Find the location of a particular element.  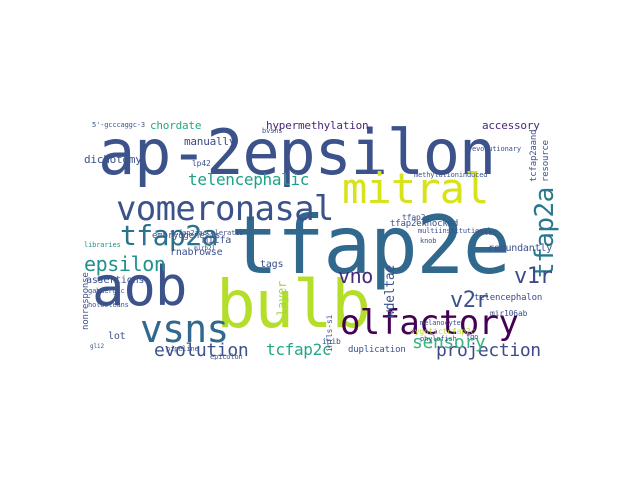

word: inib is located at coordinates (331, 341).